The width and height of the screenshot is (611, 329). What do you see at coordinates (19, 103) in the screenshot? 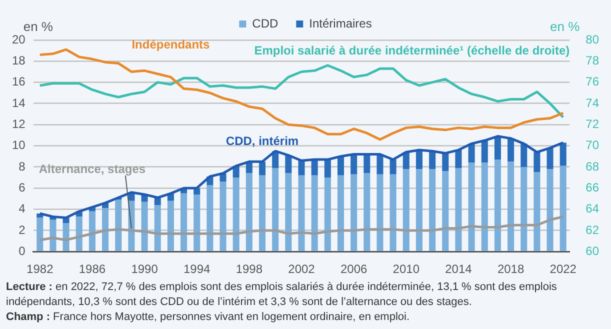
I see `y-tick-label: 14` at bounding box center [19, 103].